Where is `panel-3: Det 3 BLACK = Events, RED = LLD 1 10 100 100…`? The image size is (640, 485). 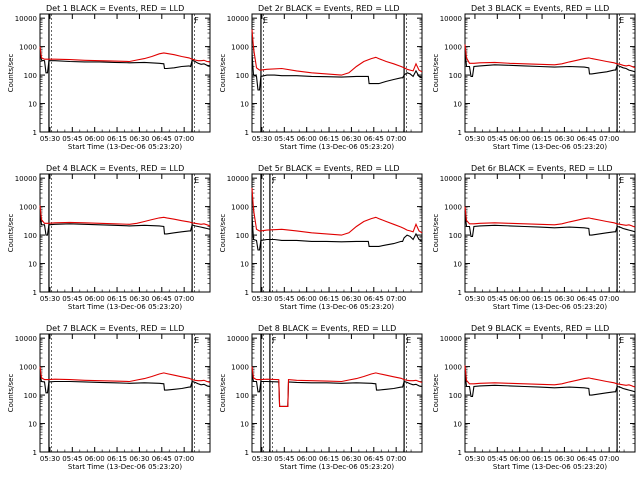 panel-3: Det 3 BLACK = Events, RED = LLD 1 10 100 100… is located at coordinates (534, 77).